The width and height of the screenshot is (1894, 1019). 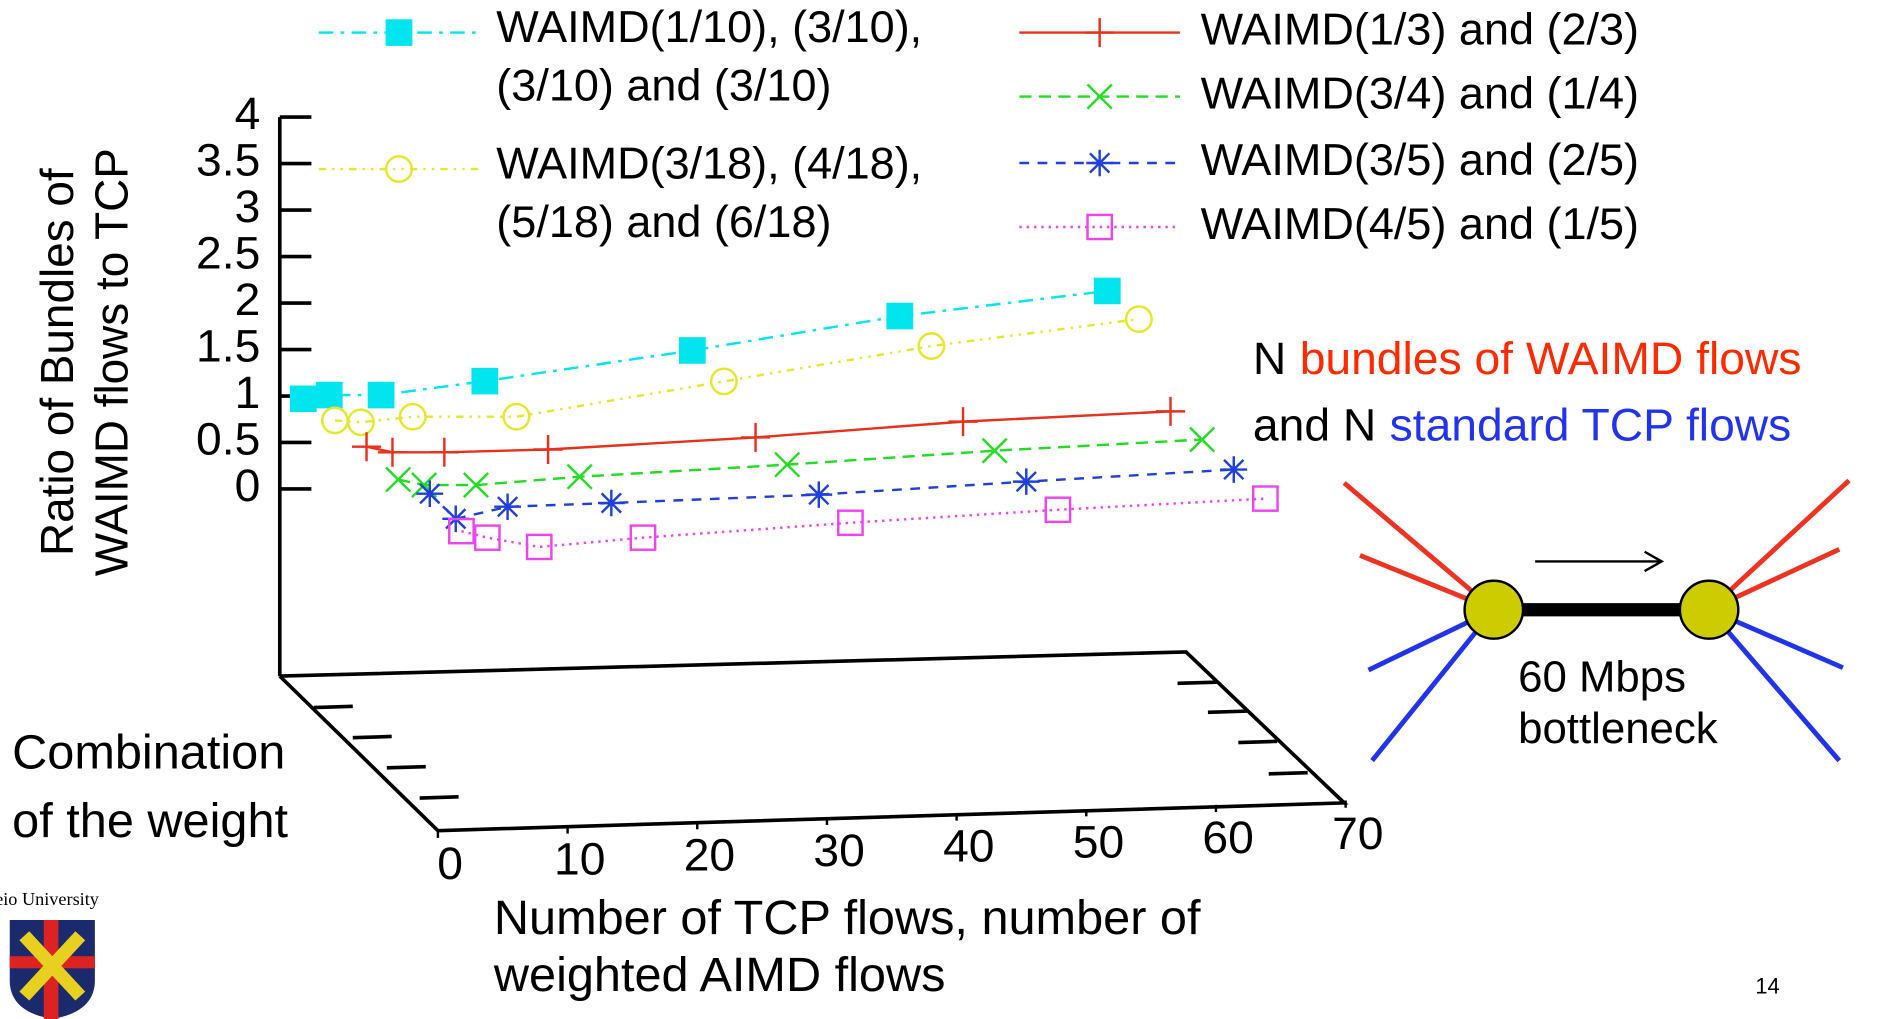 I want to click on z-axis-label: Combination of the weight, so click(x=150, y=787).